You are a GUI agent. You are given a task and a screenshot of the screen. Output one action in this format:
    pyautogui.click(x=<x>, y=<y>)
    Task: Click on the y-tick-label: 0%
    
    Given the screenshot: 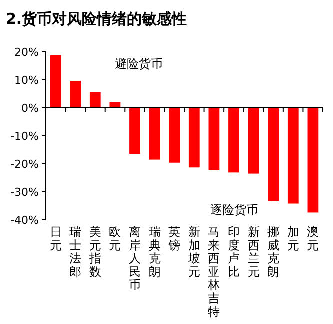 What is the action you would take?
    pyautogui.click(x=30, y=108)
    